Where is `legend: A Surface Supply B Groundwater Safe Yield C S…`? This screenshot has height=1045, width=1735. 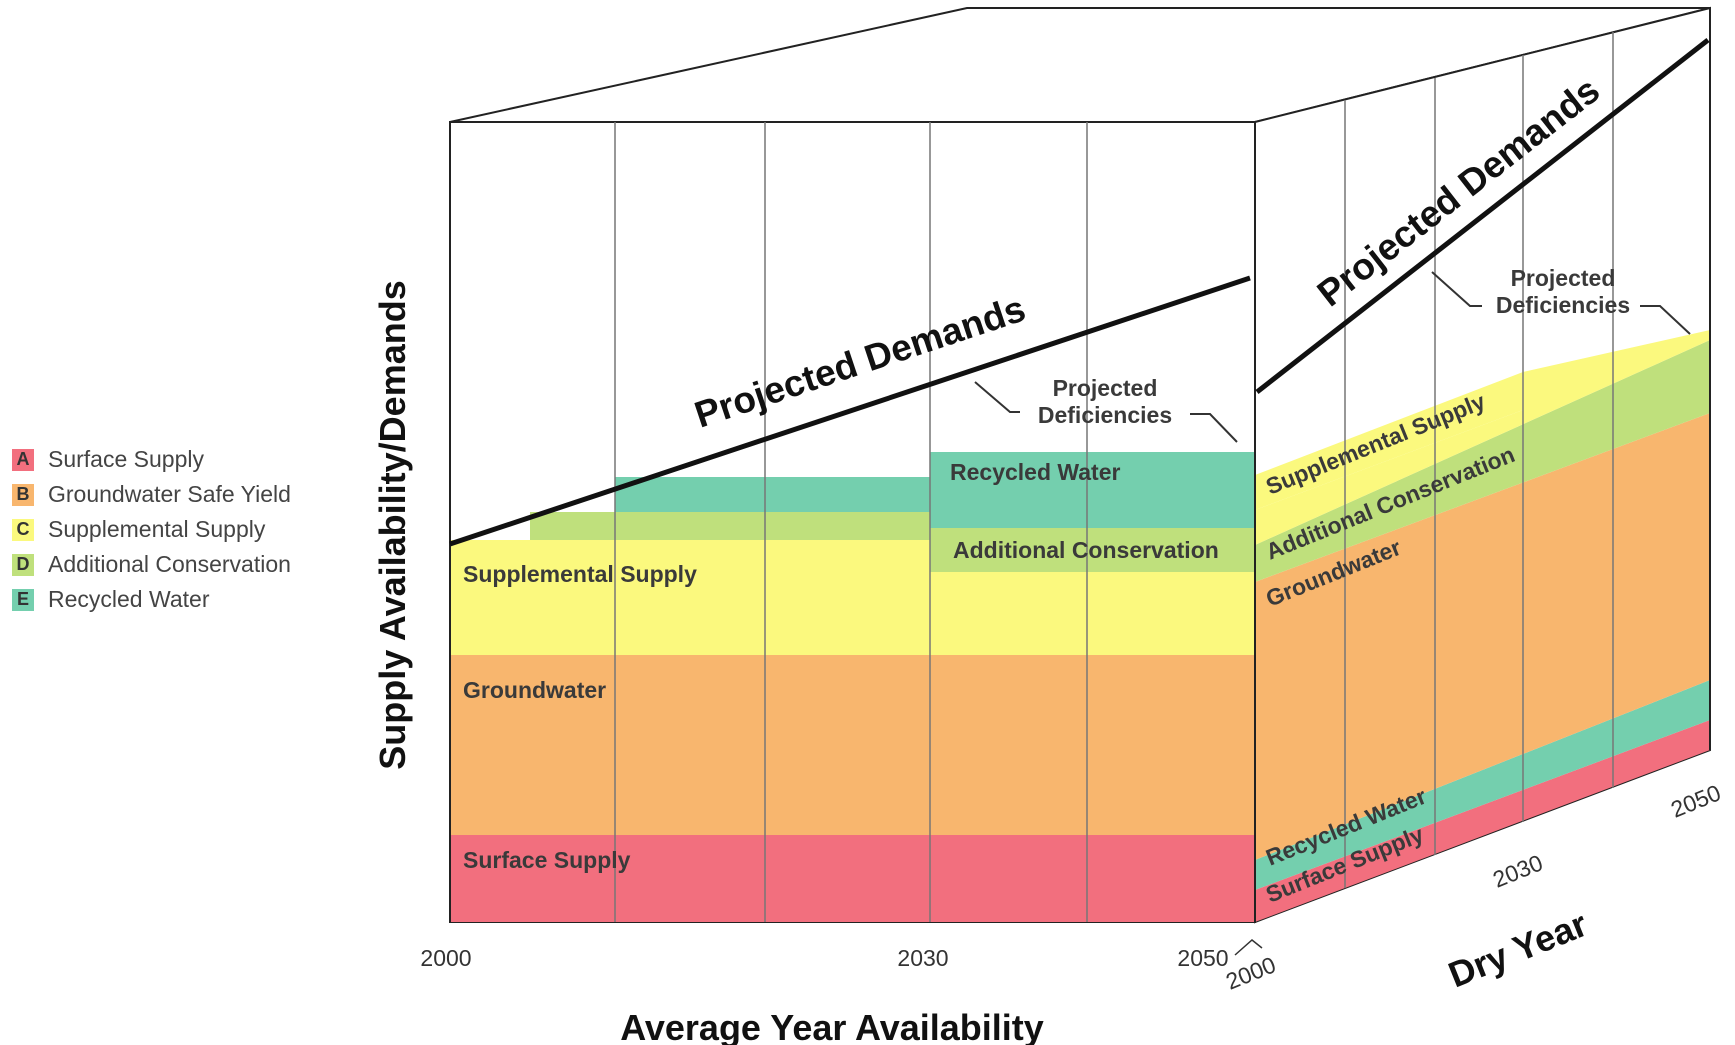 legend: A Surface Supply B Groundwater Safe Yield C S… is located at coordinates (151, 529).